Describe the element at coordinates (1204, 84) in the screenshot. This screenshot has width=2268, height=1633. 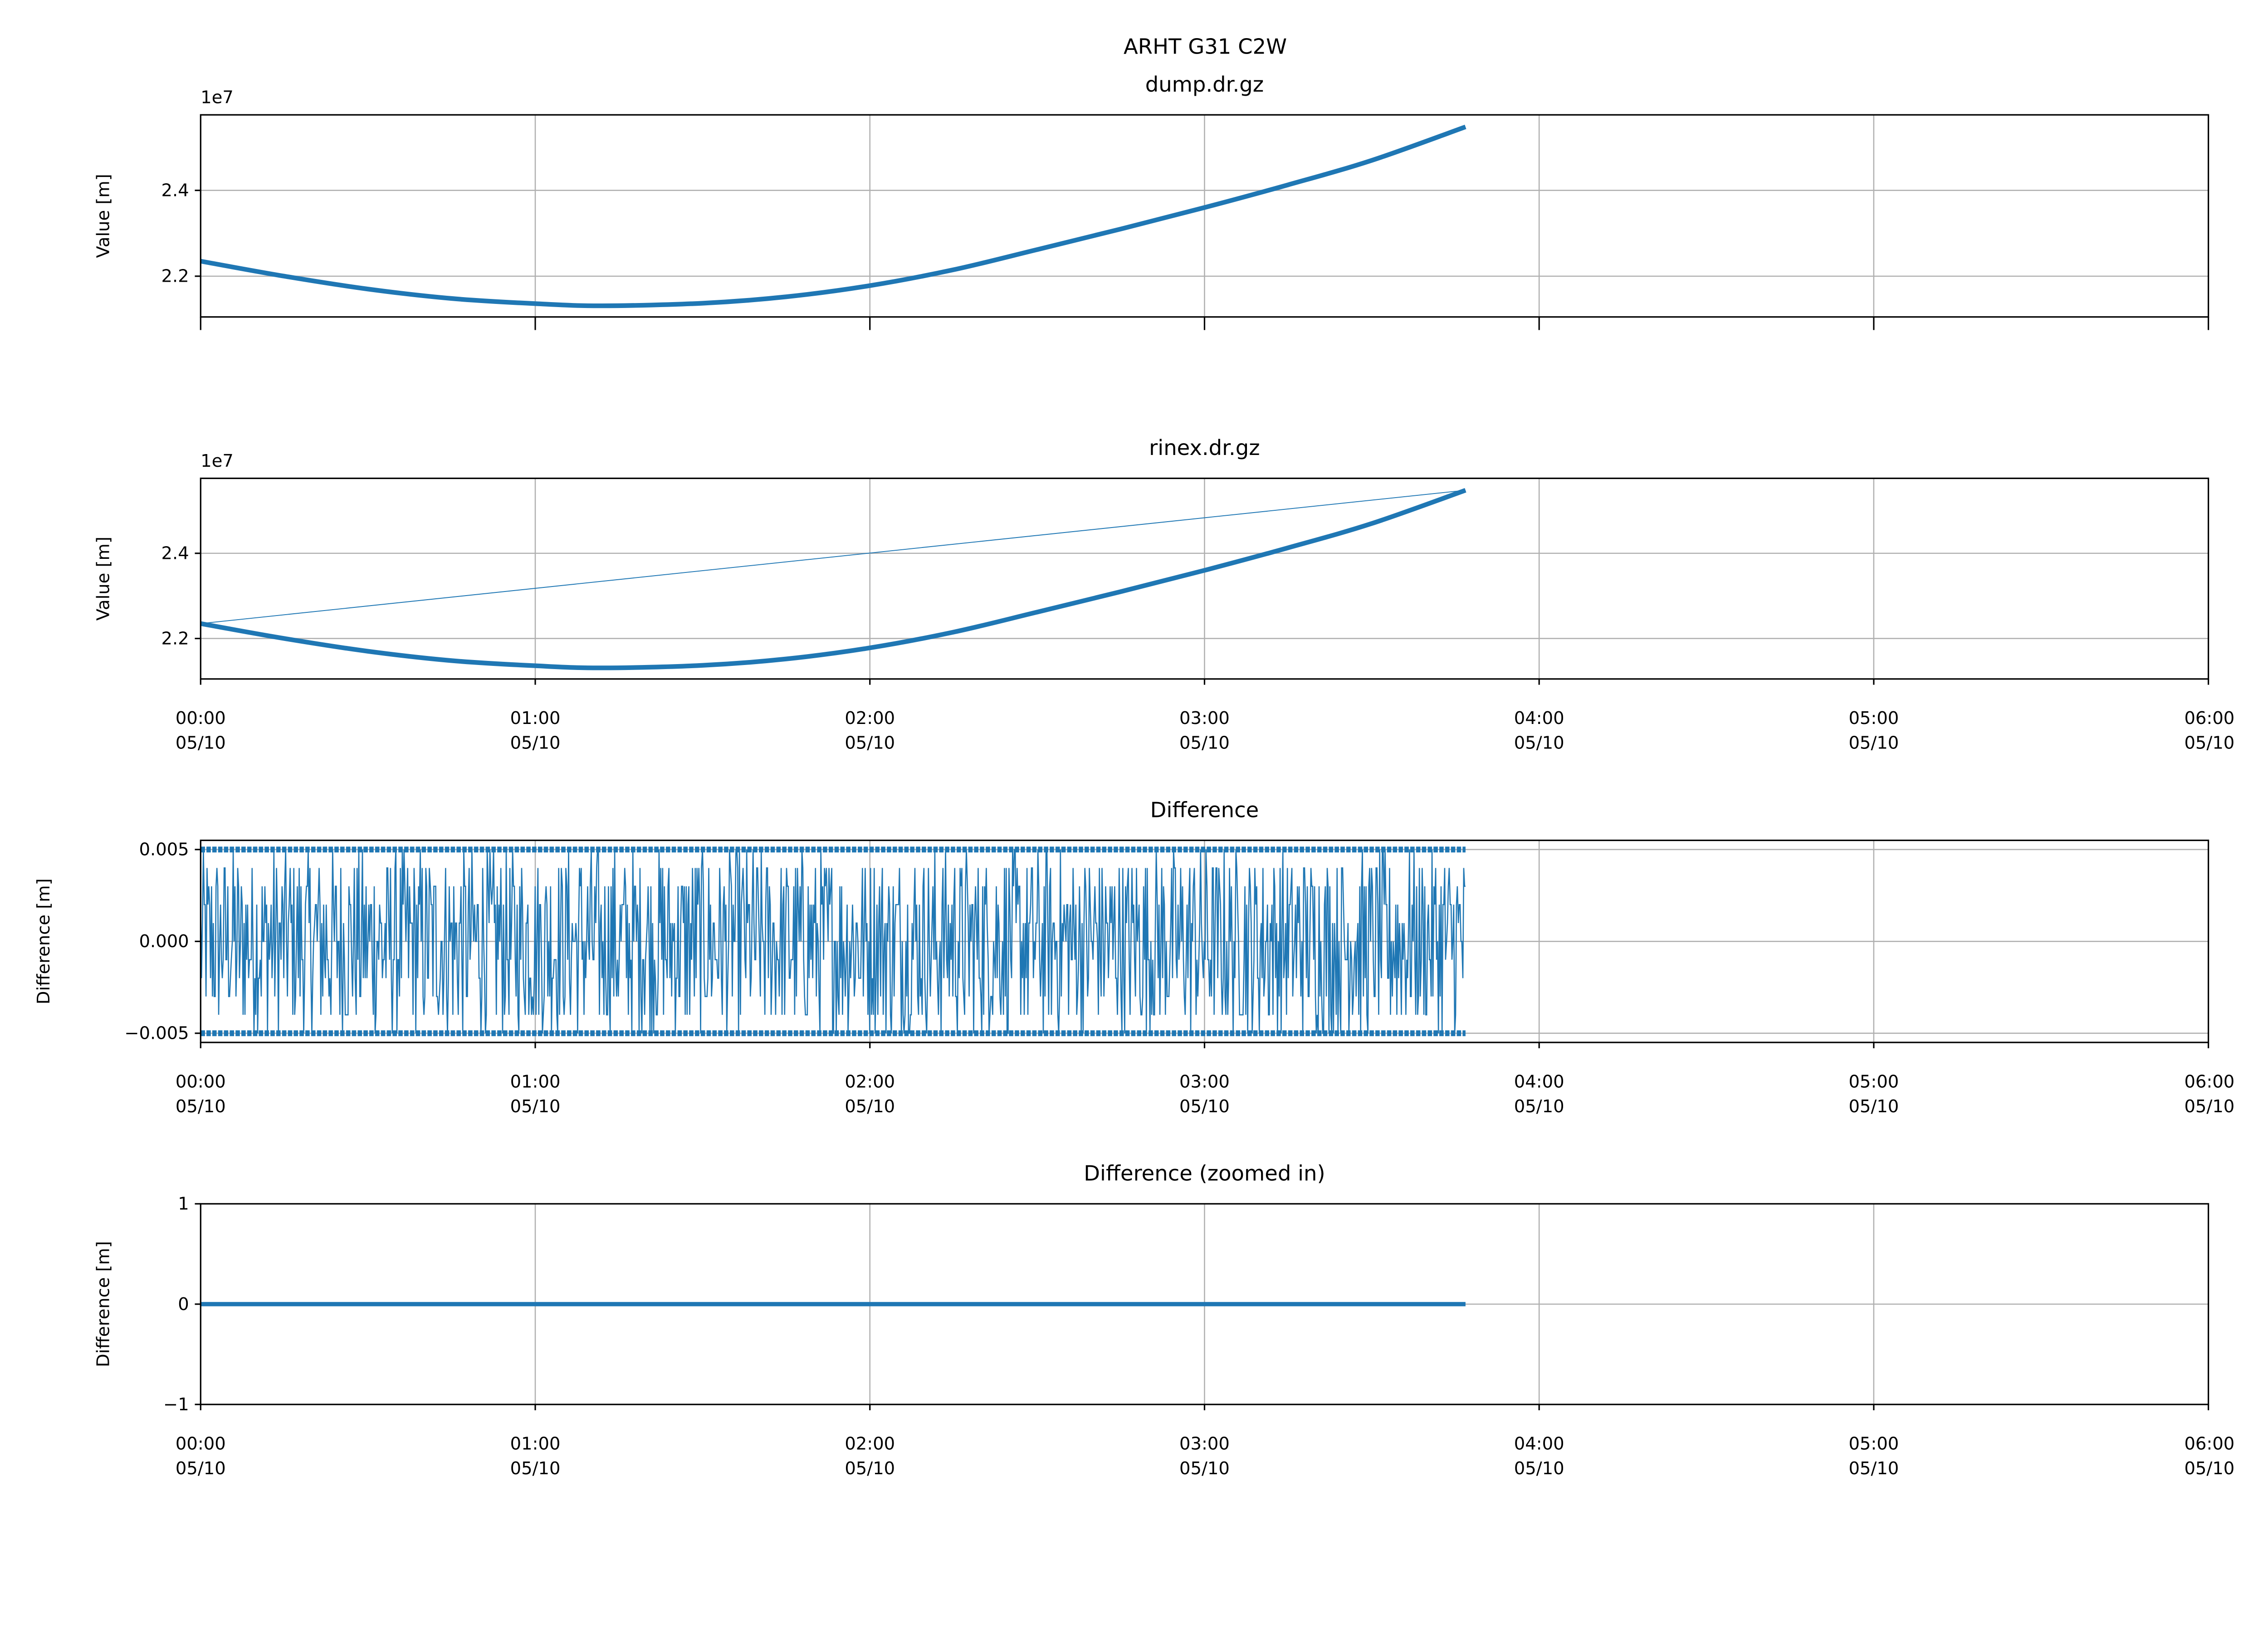
I see `subplot-title: dump.dr.gz` at that location.